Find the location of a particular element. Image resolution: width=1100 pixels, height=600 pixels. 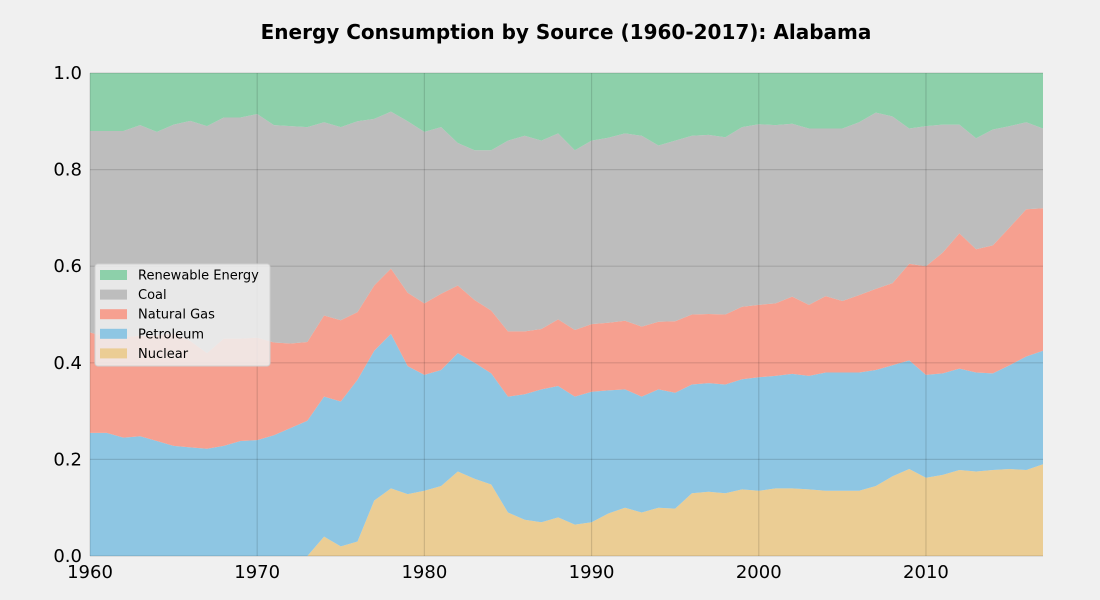

area-renewable-energy is located at coordinates (566, 112).